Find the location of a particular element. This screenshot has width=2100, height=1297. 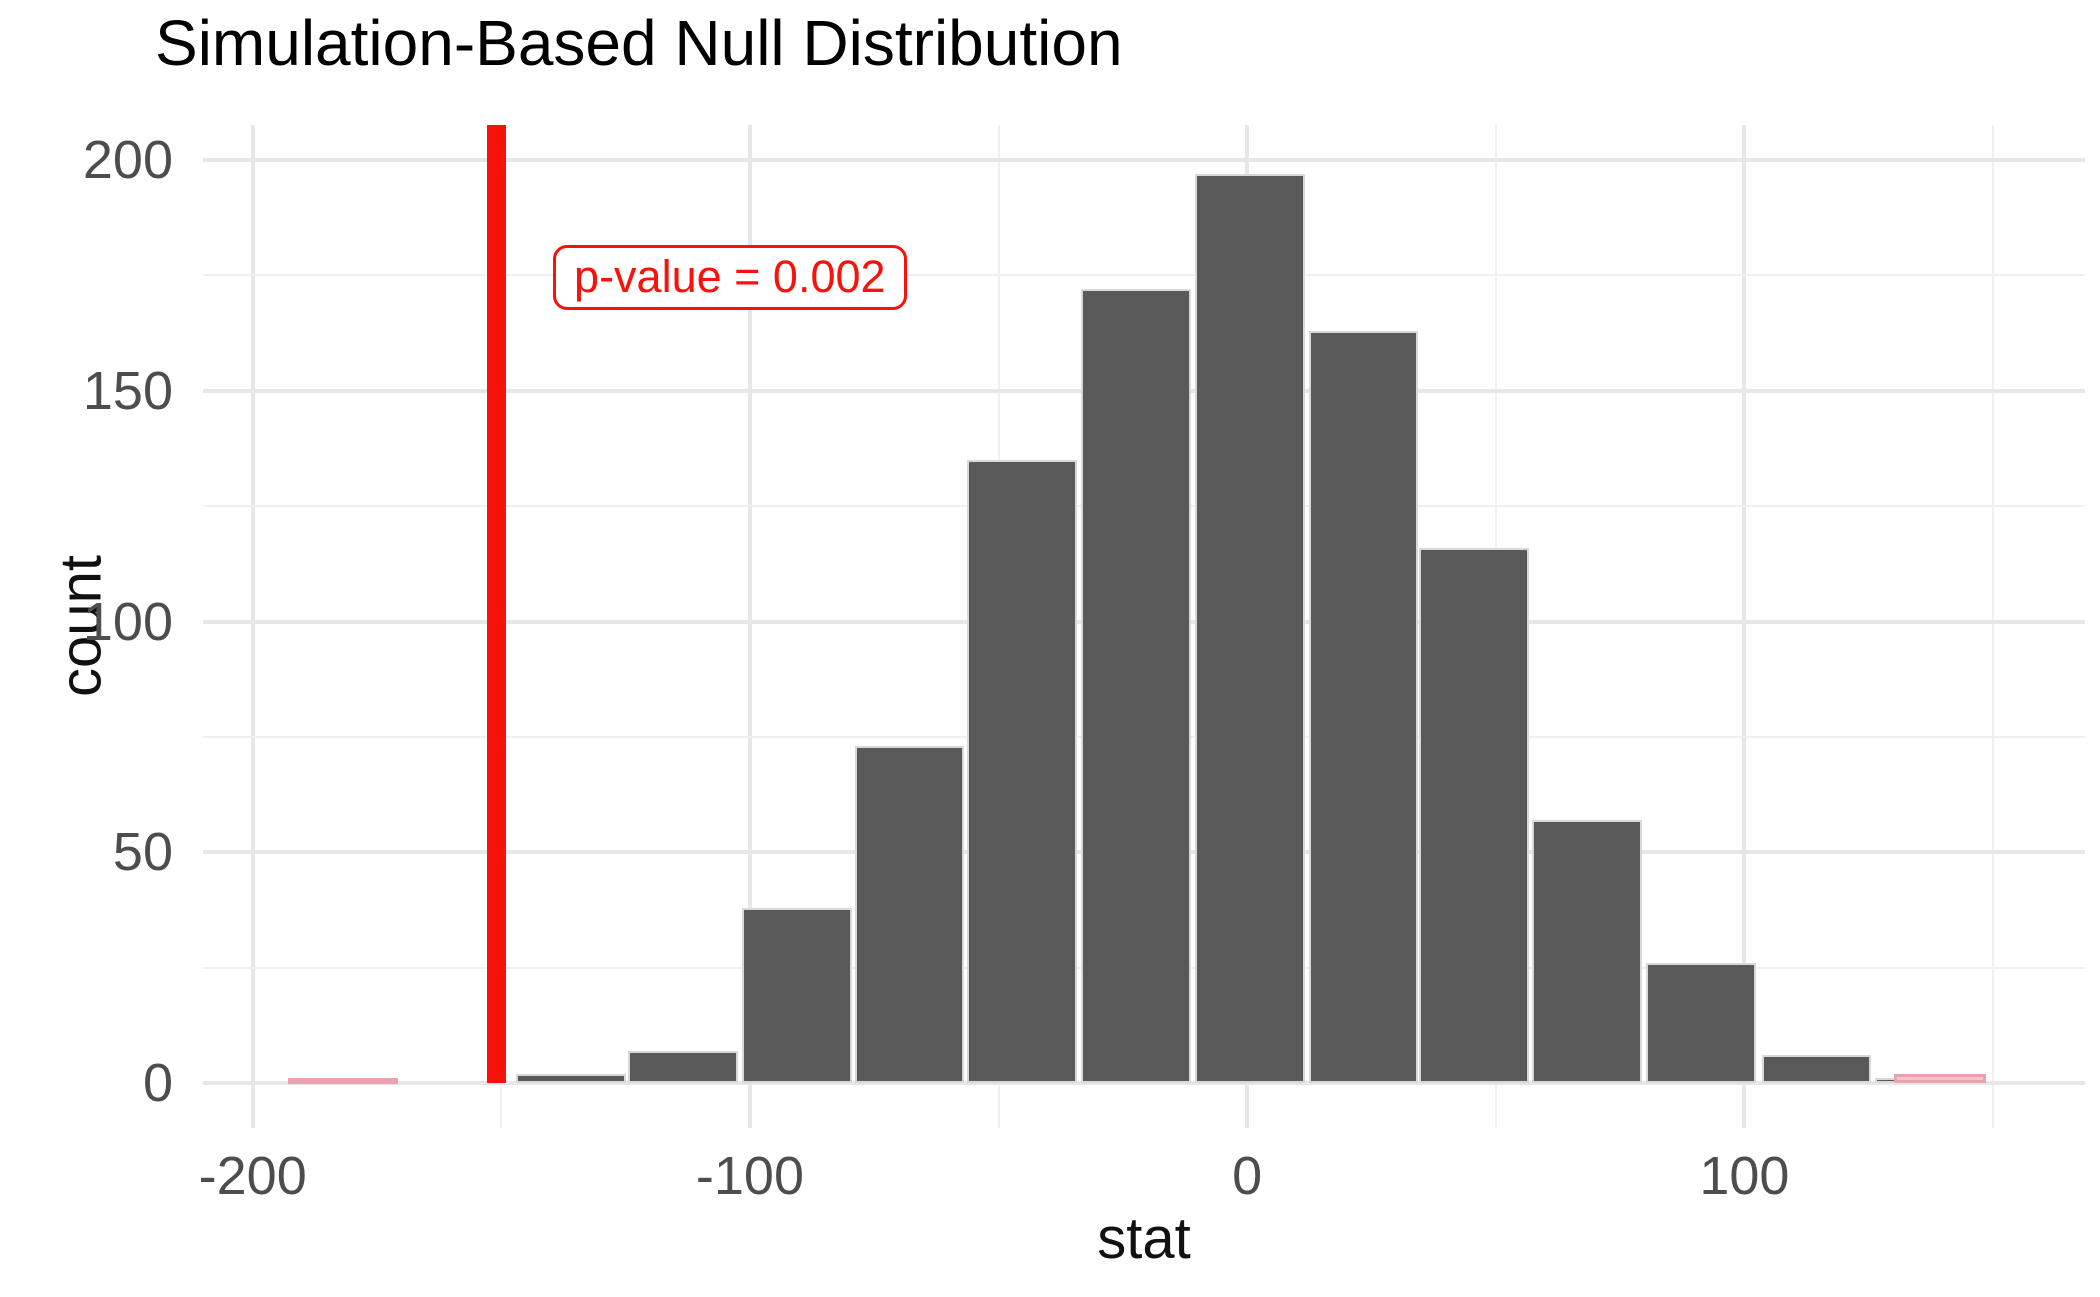

x-axis-title: stat is located at coordinates (1144, 1238).